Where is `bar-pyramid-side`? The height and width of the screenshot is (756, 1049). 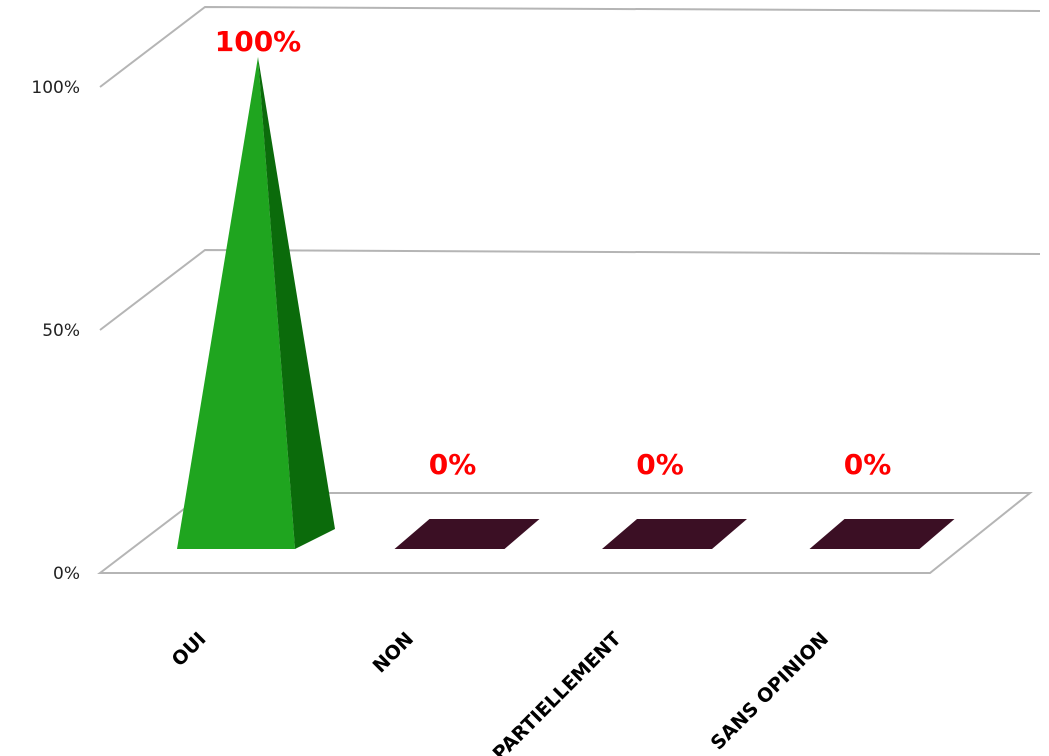 bar-pyramid-side is located at coordinates (296, 303).